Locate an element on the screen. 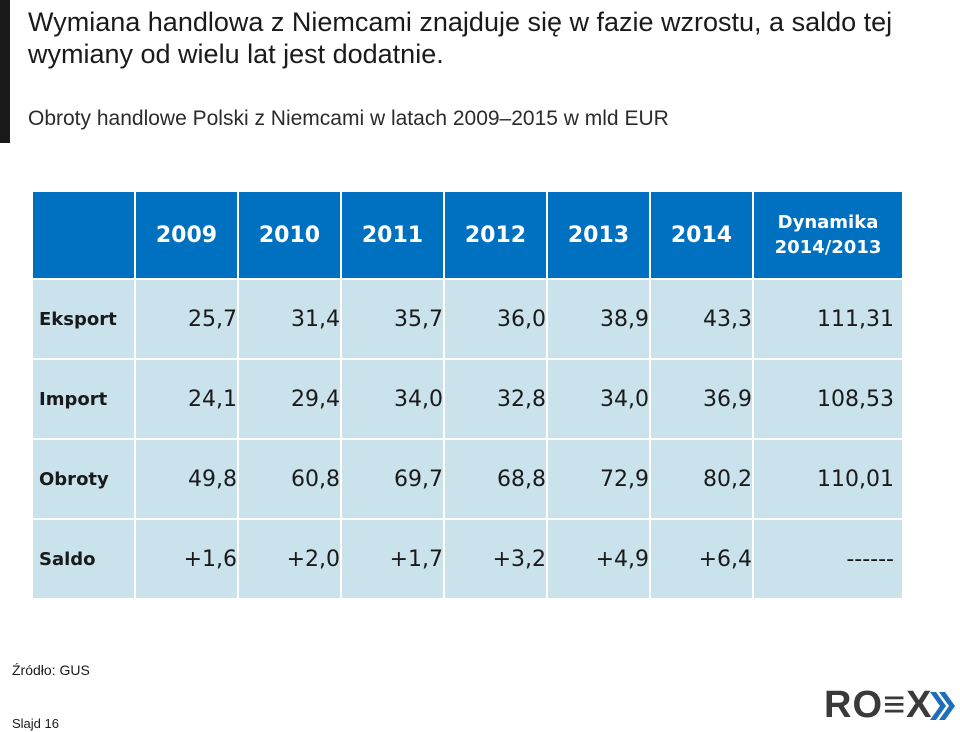  header-year-2014: 2014 is located at coordinates (701, 235).